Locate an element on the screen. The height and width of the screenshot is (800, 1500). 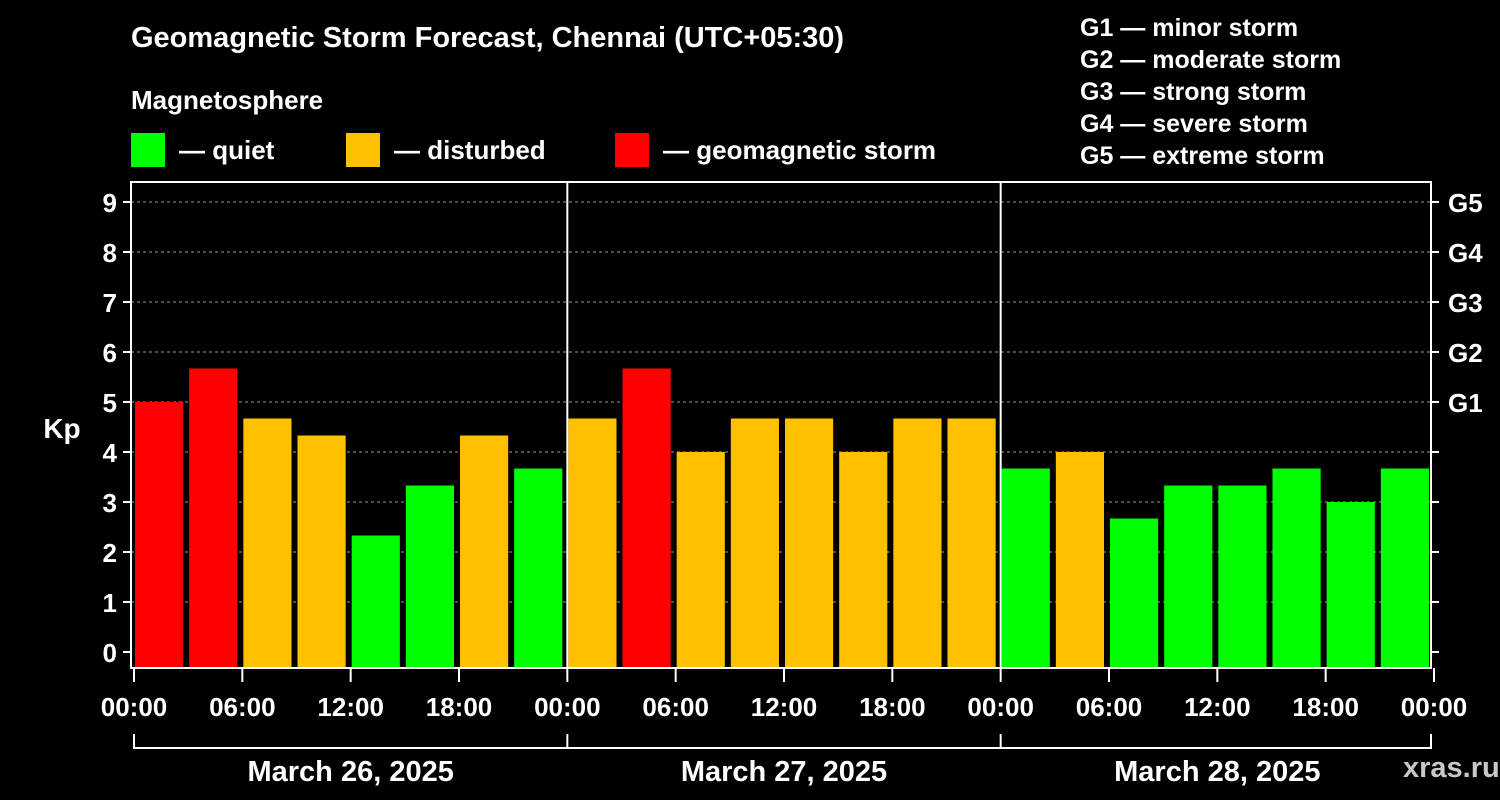
legend-swatch-quiet is located at coordinates (148, 150).